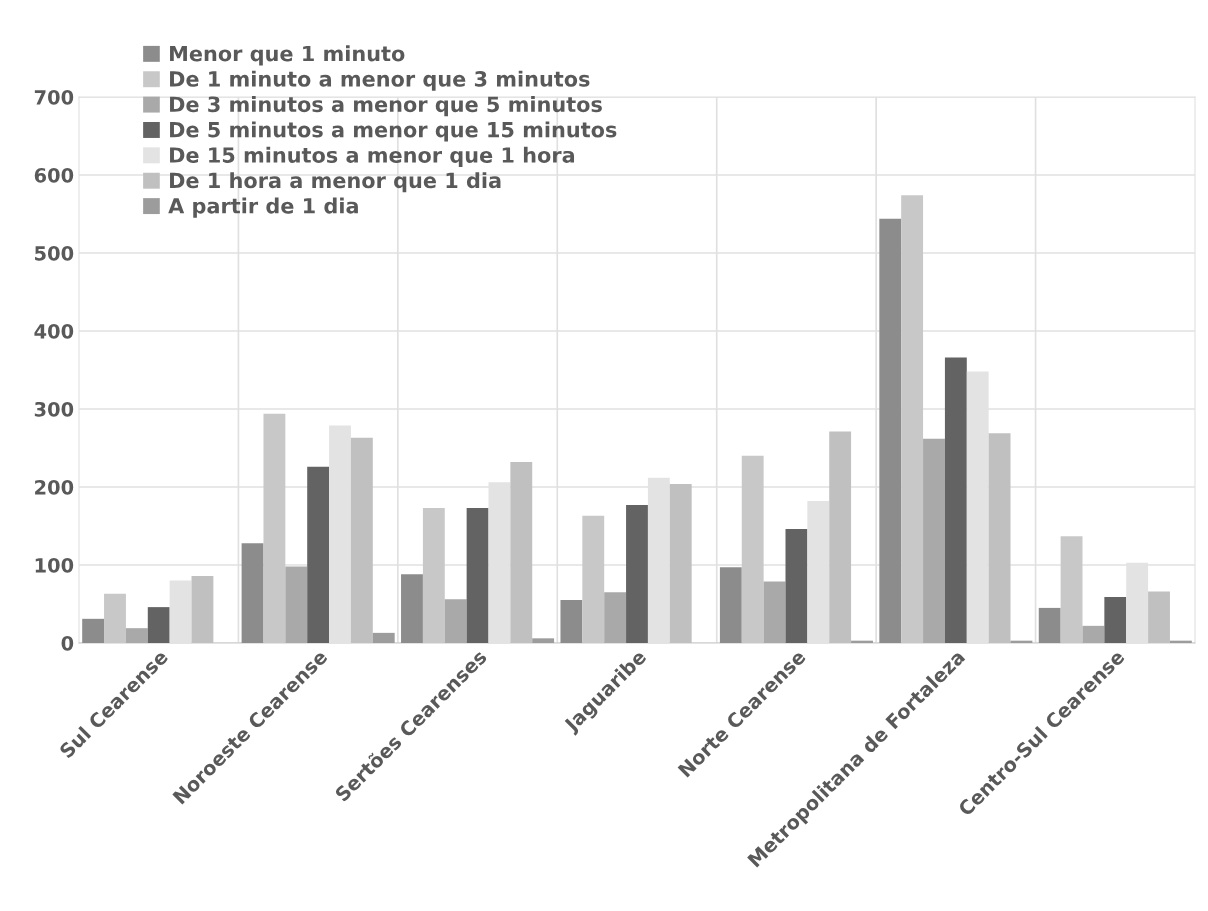 The height and width of the screenshot is (911, 1208). I want to click on y-tick-label: 400, so click(54, 331).